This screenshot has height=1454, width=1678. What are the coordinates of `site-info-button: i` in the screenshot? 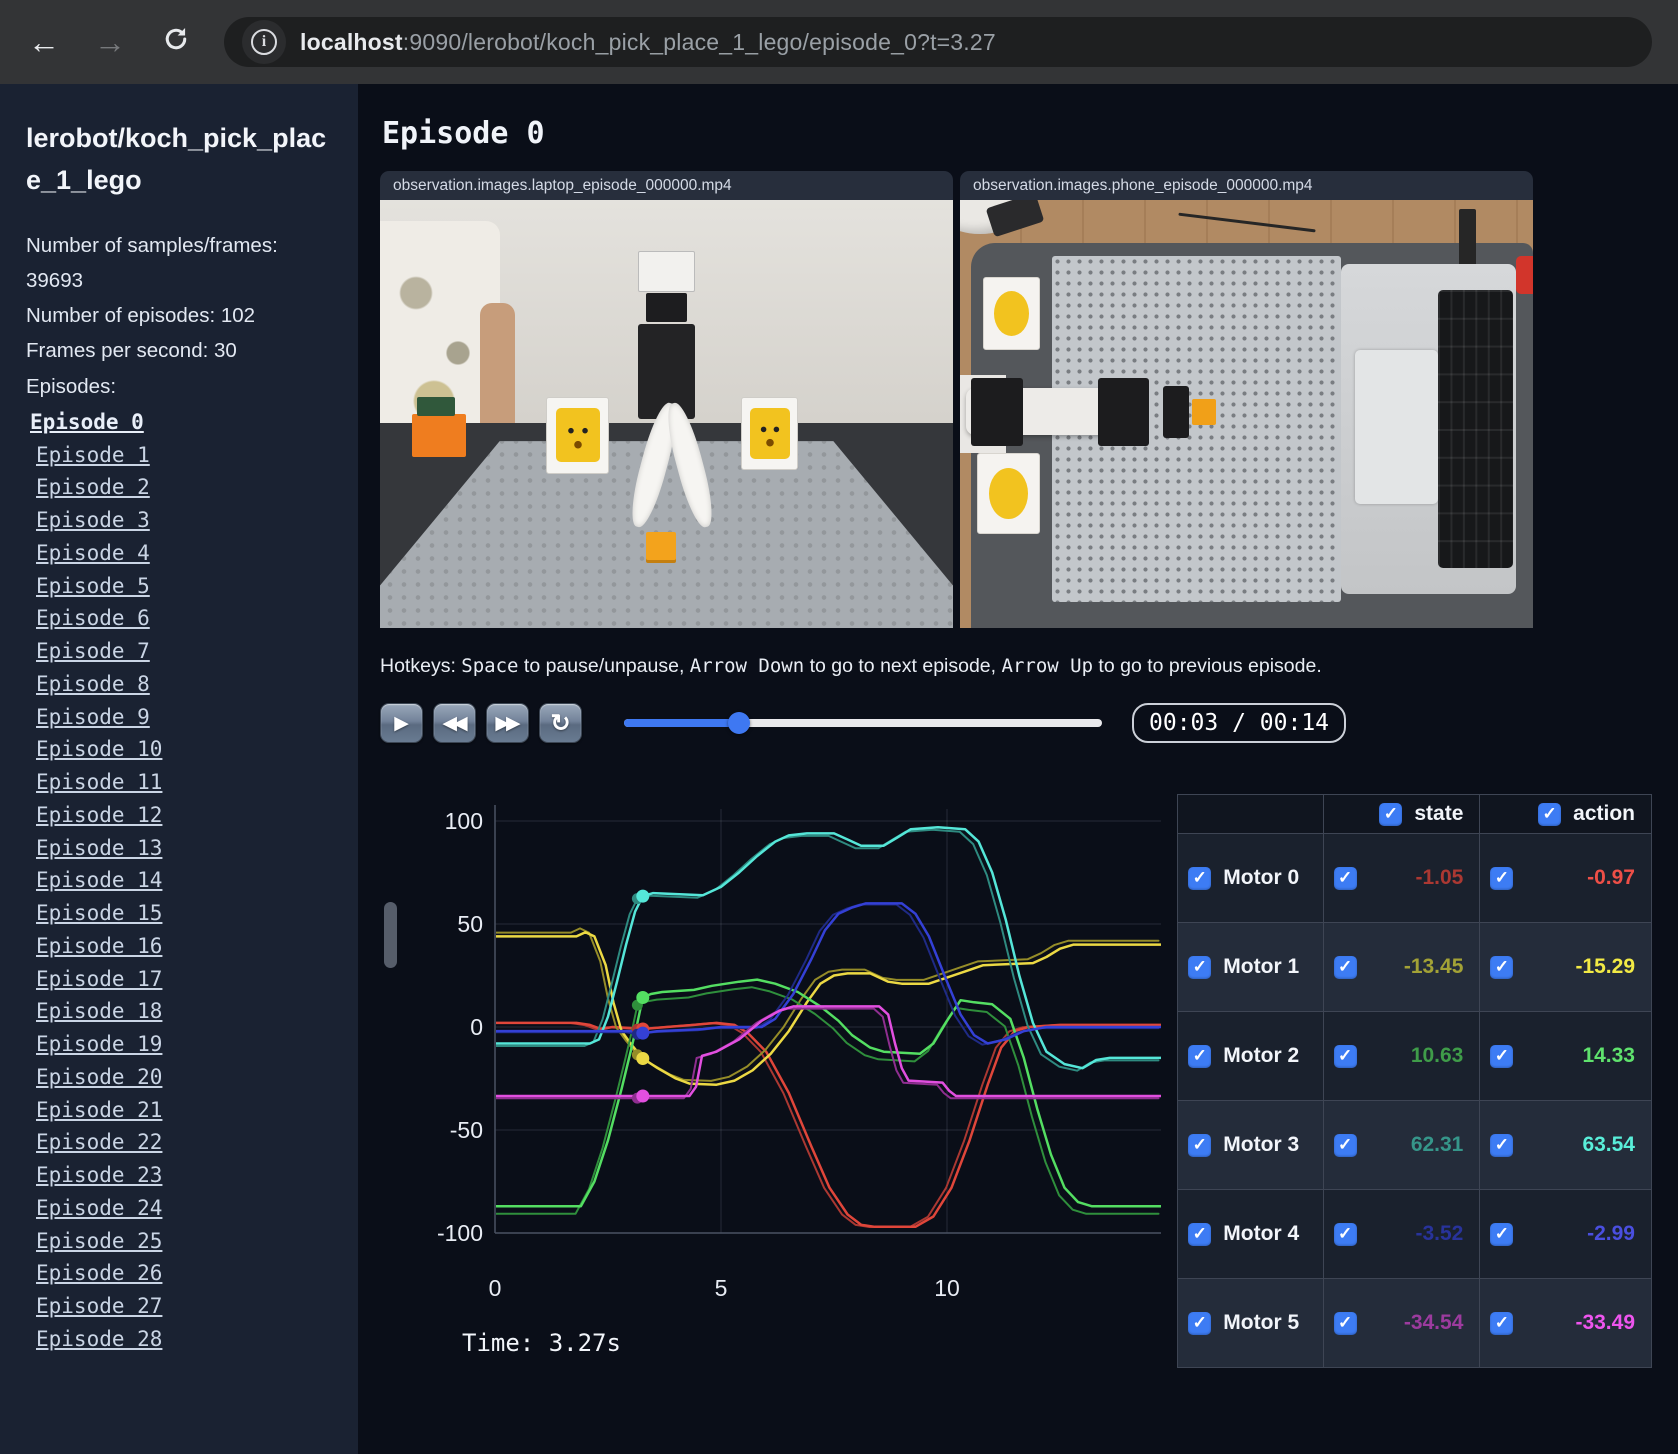 It's located at (264, 42).